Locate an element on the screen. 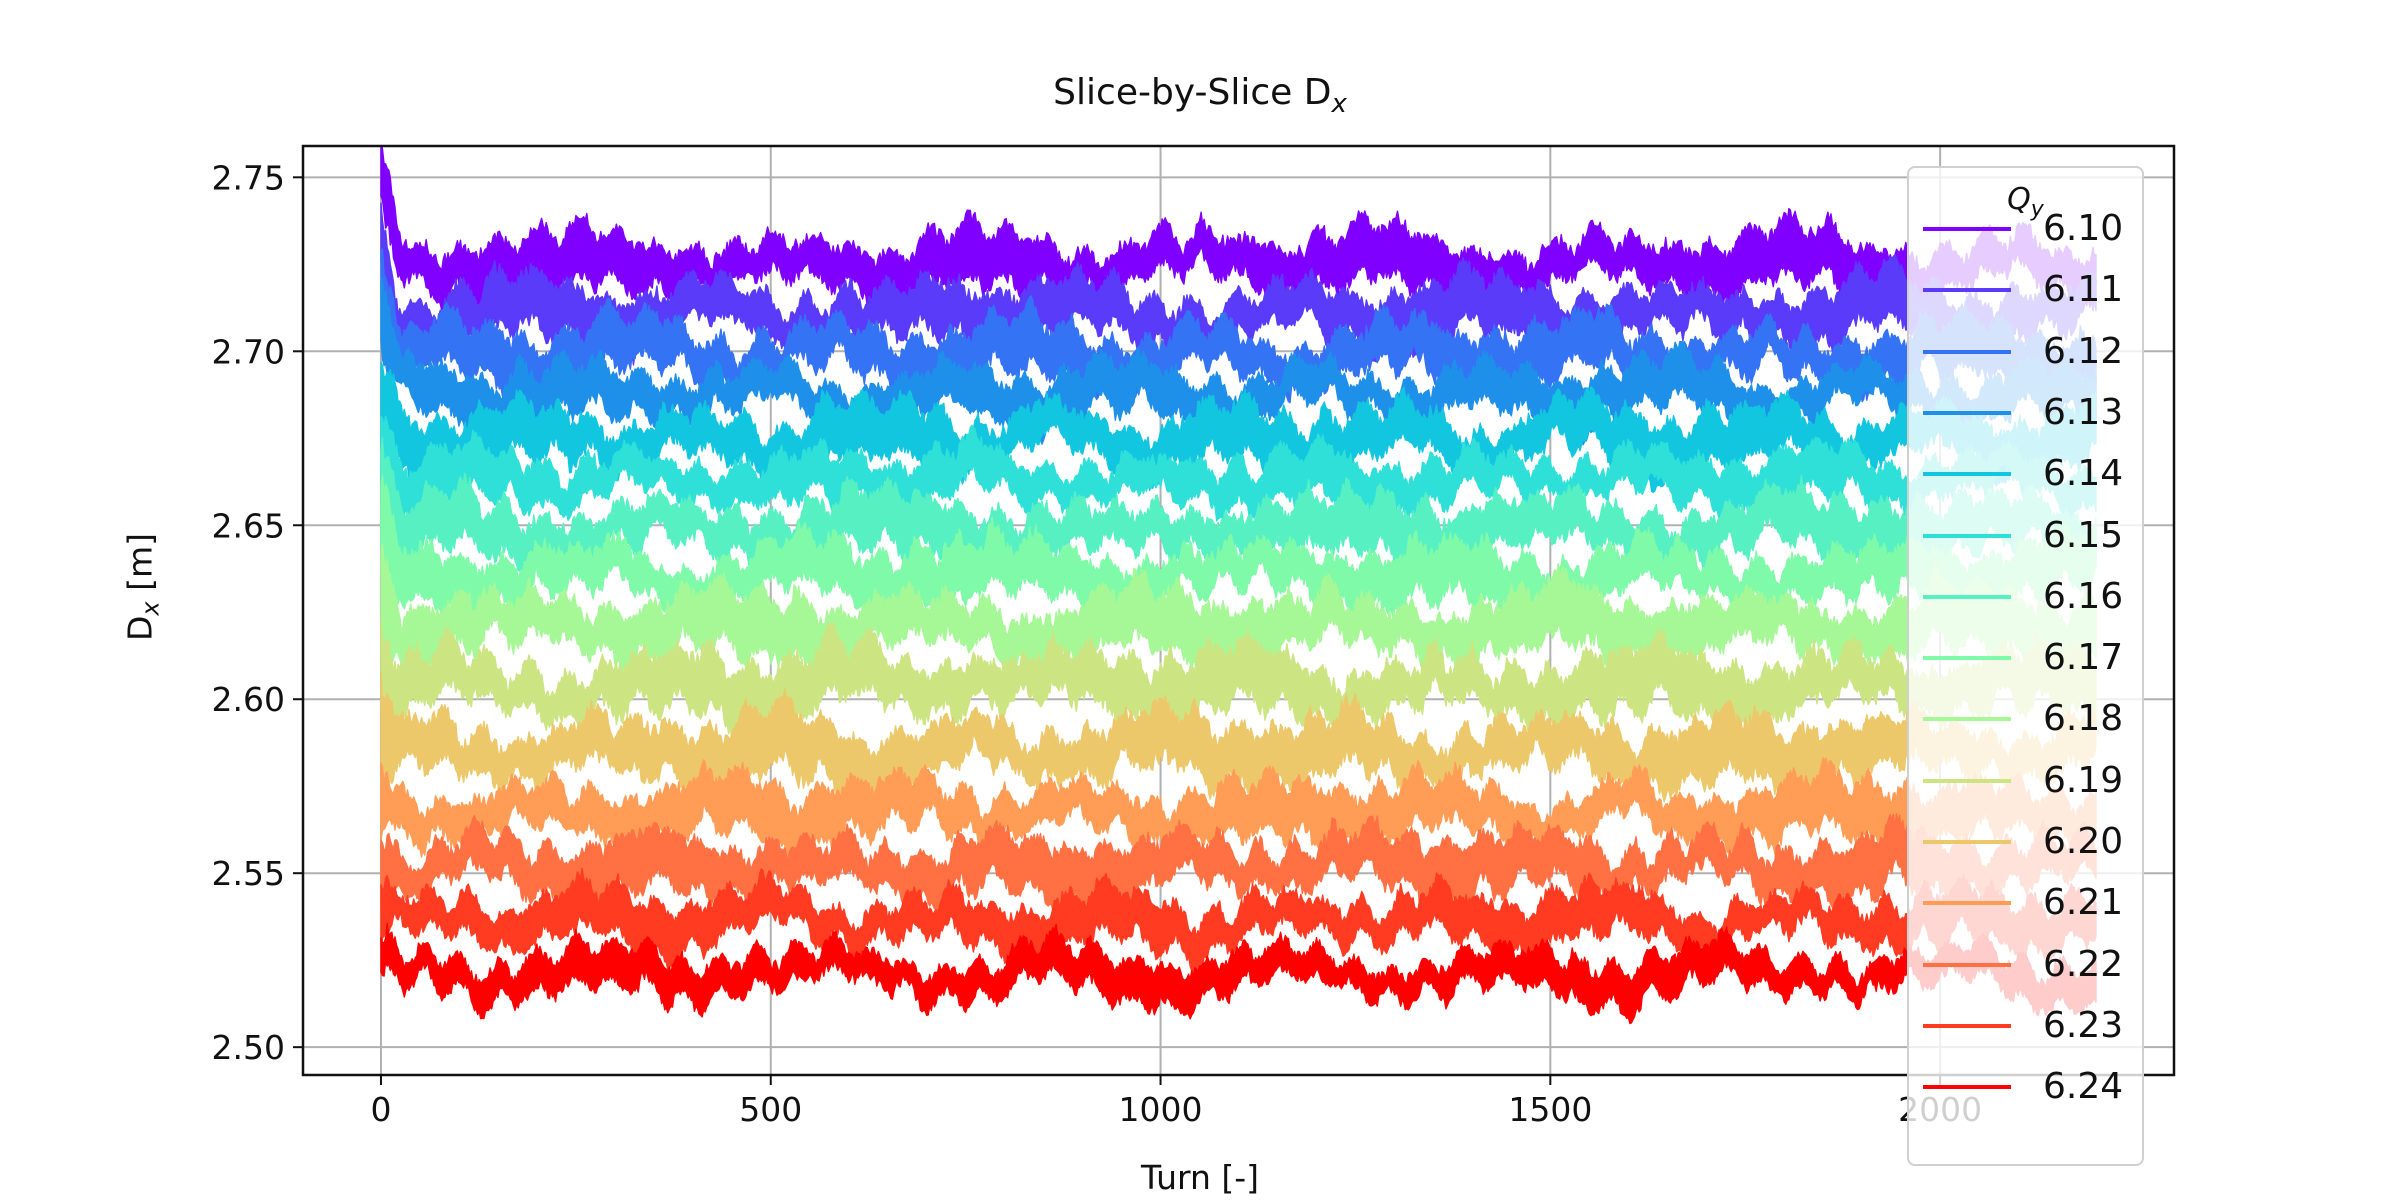  y-axis-label-unit: [m] is located at coordinates (140, 567).